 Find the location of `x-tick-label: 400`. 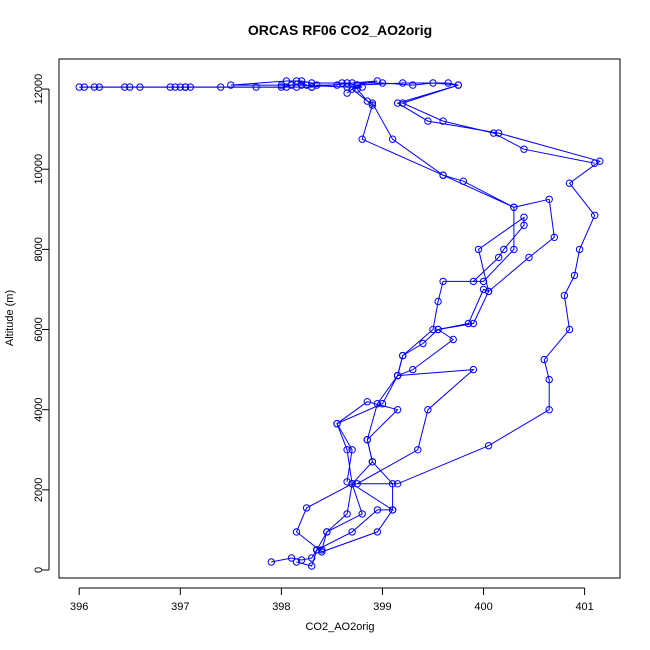

x-tick-label: 400 is located at coordinates (483, 607).